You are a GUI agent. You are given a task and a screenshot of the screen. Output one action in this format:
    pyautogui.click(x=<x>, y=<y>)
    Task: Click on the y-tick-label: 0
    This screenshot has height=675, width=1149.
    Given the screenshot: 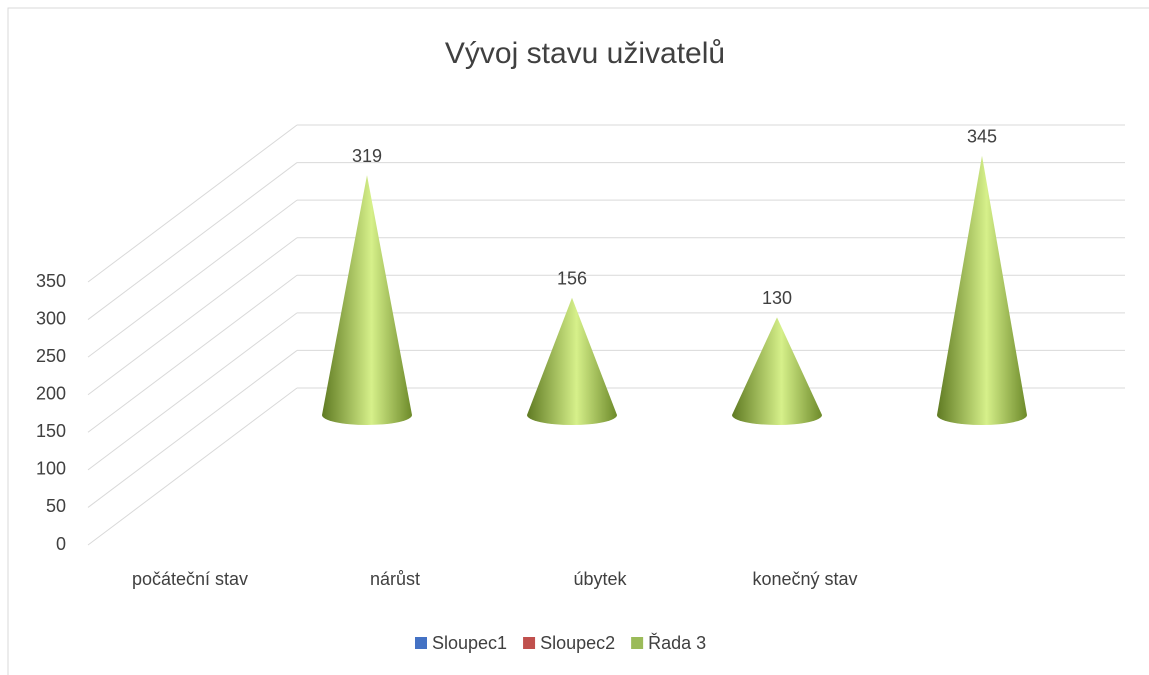 What is the action you would take?
    pyautogui.click(x=61, y=544)
    